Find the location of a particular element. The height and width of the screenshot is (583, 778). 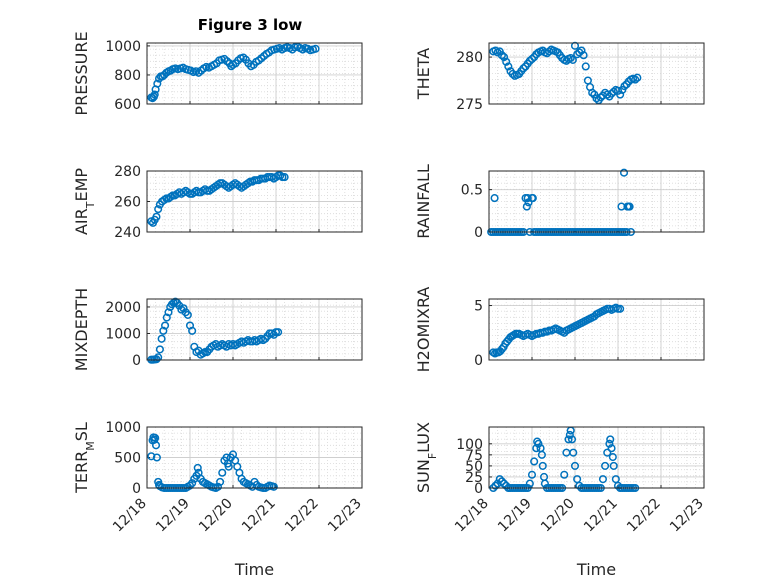

y-axis-label-sub: F is located at coordinates (432, 456).